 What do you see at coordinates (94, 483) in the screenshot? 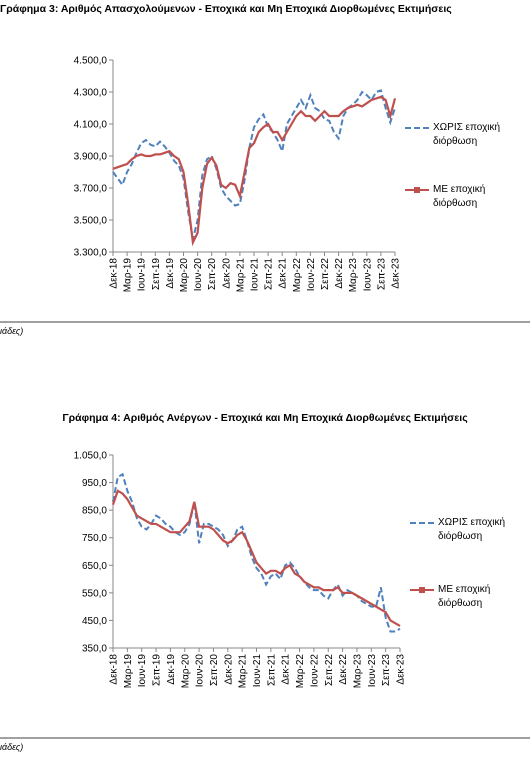
I see `y-tick-label: 950,0` at bounding box center [94, 483].